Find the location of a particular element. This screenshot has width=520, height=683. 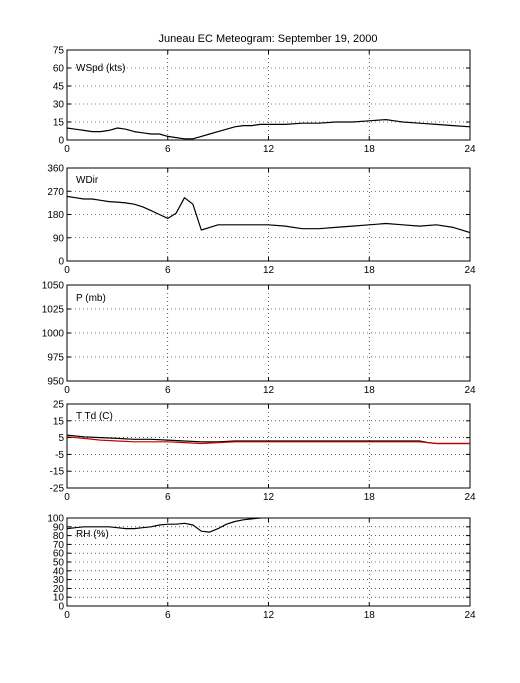

y-tick-label: 5 is located at coordinates (61, 438).